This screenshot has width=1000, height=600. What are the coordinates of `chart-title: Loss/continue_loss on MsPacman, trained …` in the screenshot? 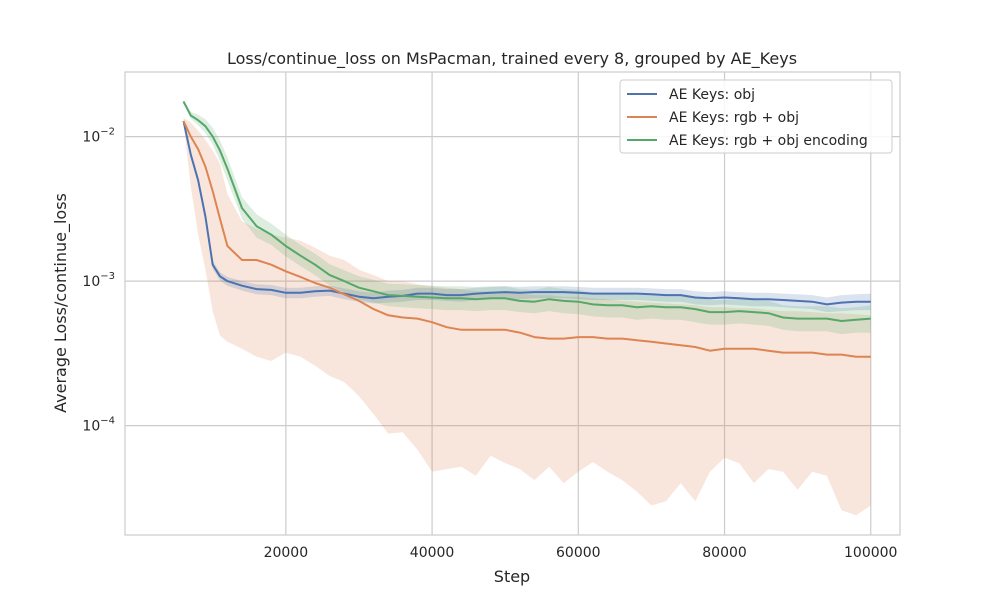 It's located at (512, 59).